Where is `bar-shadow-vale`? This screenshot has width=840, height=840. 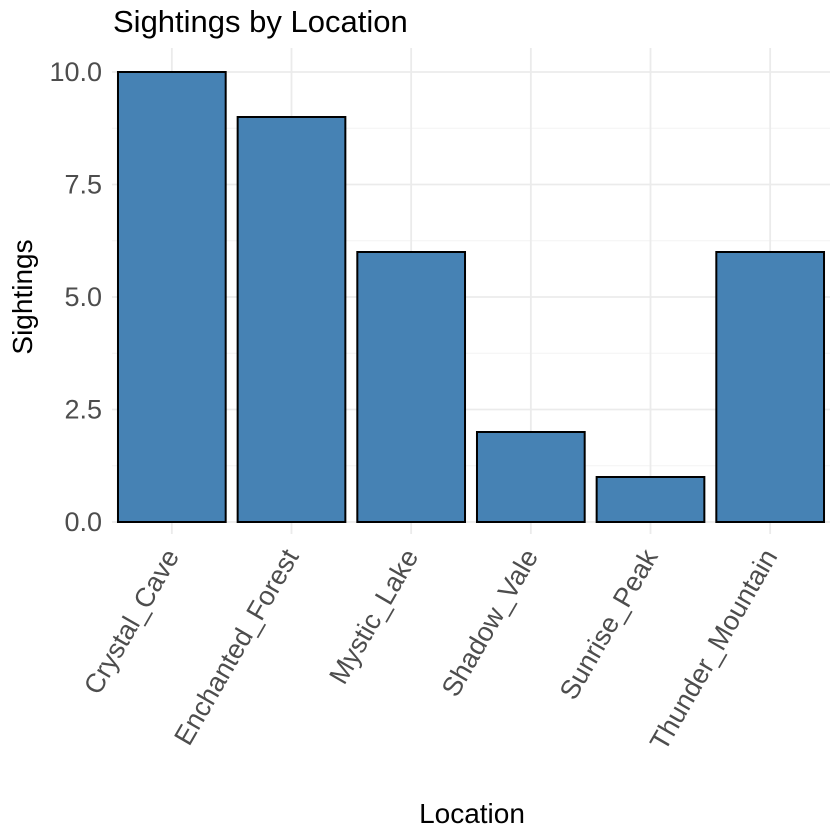
bar-shadow-vale is located at coordinates (530, 477).